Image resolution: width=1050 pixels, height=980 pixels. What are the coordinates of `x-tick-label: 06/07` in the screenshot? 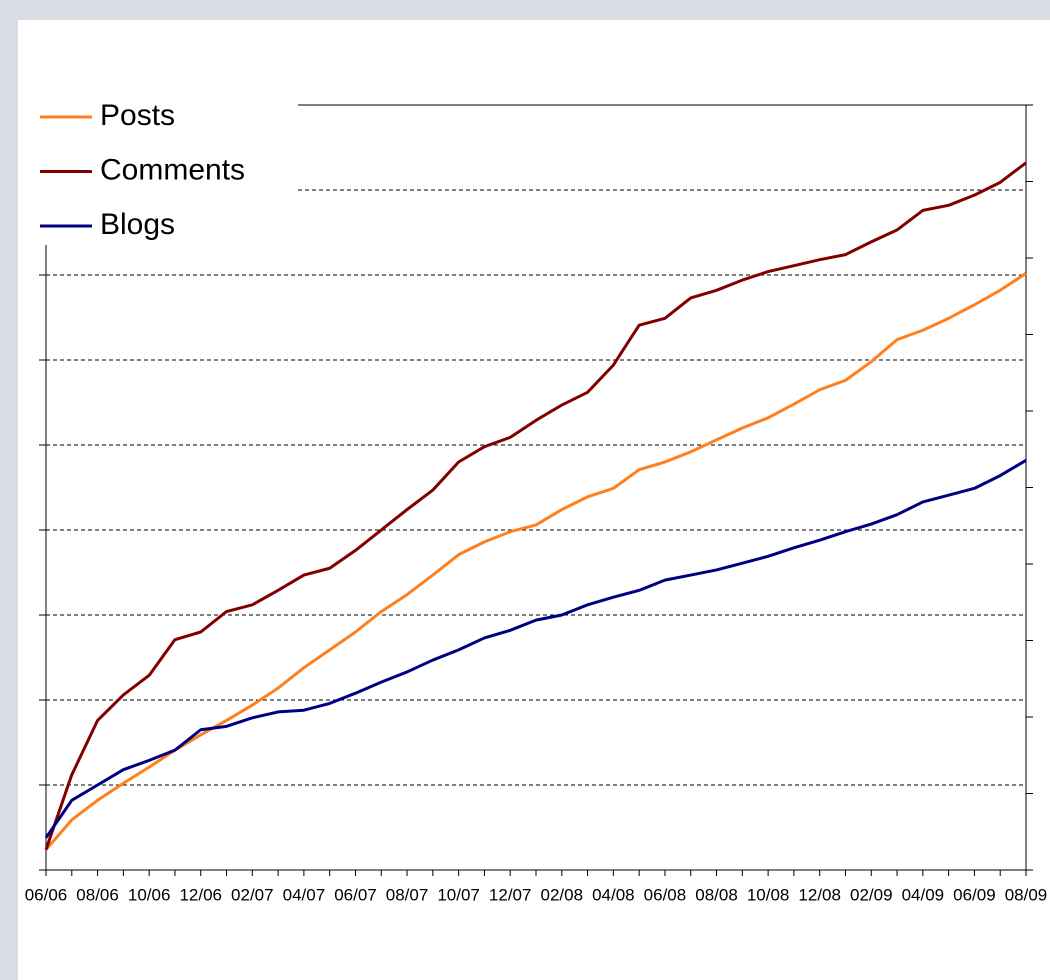 It's located at (355, 894).